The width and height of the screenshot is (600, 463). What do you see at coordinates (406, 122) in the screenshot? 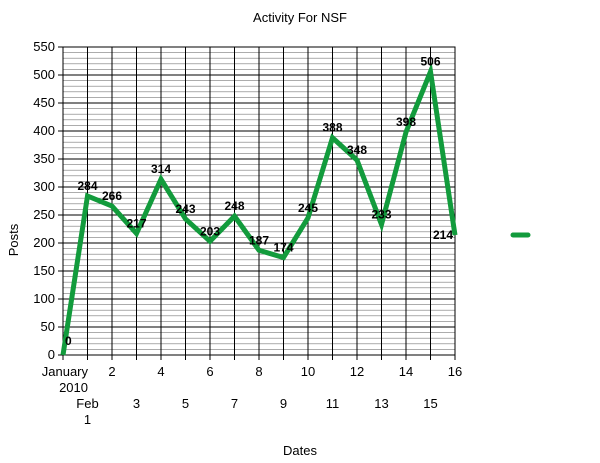
I see `data-label: 398` at bounding box center [406, 122].